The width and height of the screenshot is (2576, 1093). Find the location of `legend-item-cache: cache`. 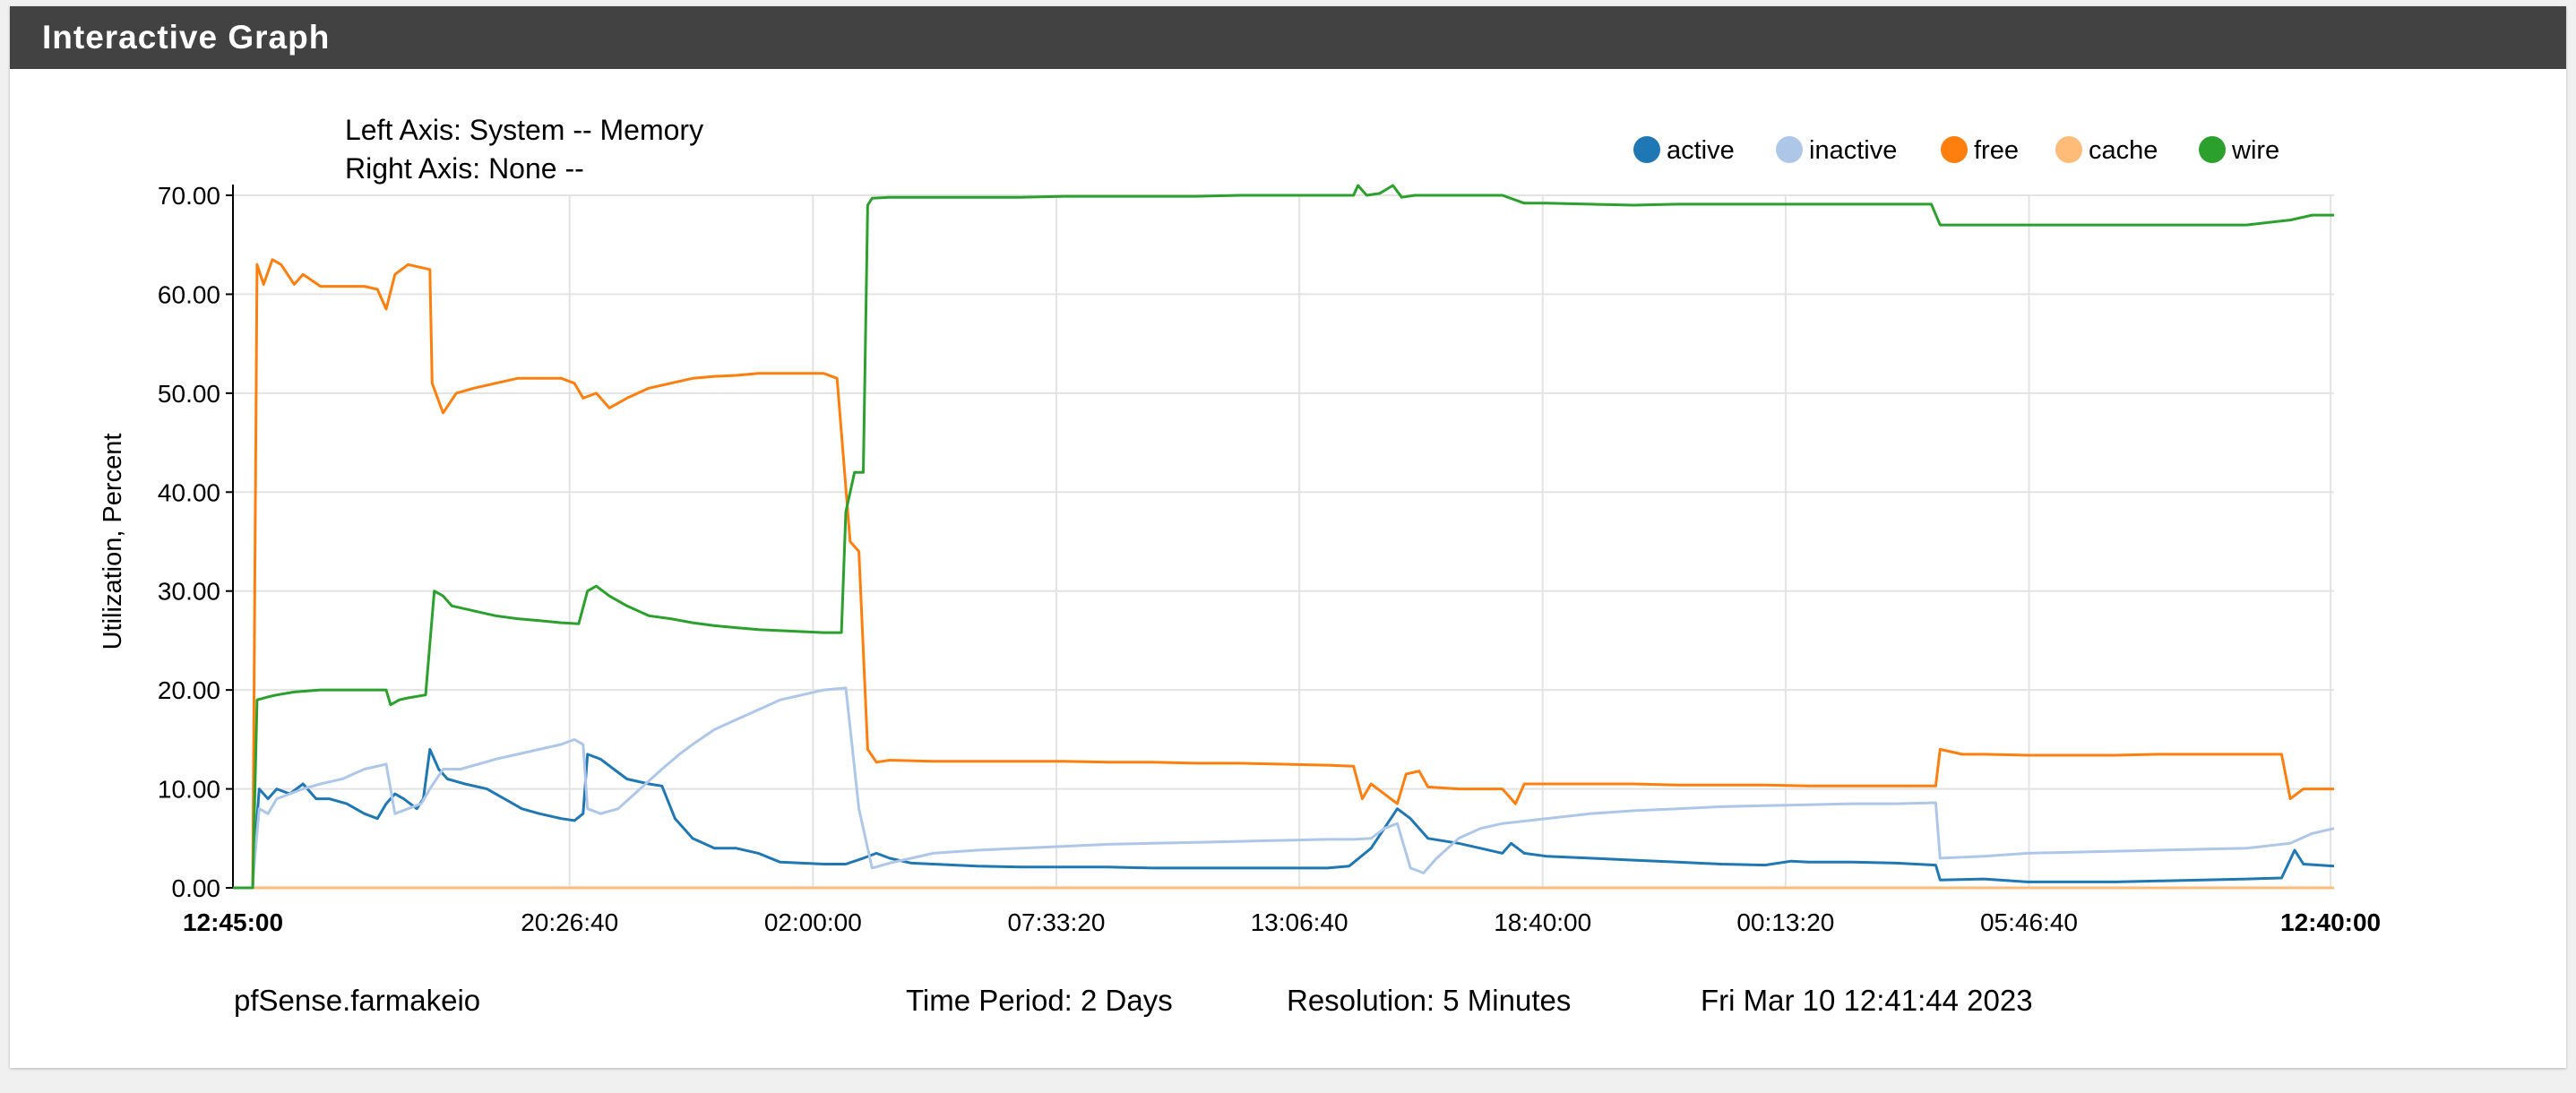

legend-item-cache: cache is located at coordinates (2106, 150).